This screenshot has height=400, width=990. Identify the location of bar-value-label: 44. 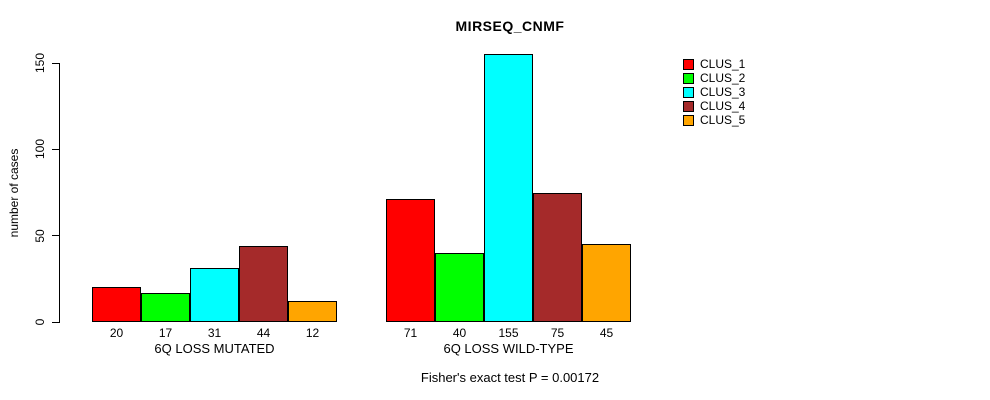
(263, 333).